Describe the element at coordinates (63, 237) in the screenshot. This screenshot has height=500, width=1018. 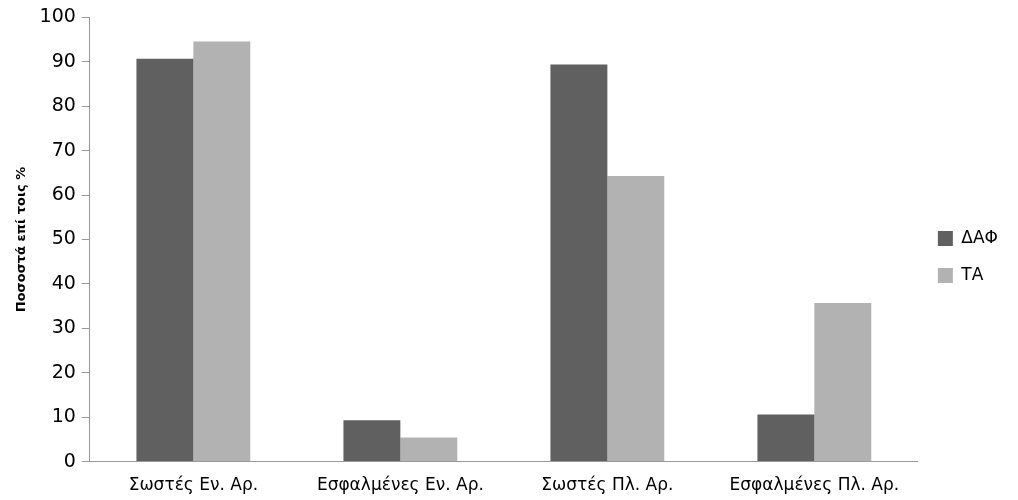
I see `y-tick-label: 50` at that location.